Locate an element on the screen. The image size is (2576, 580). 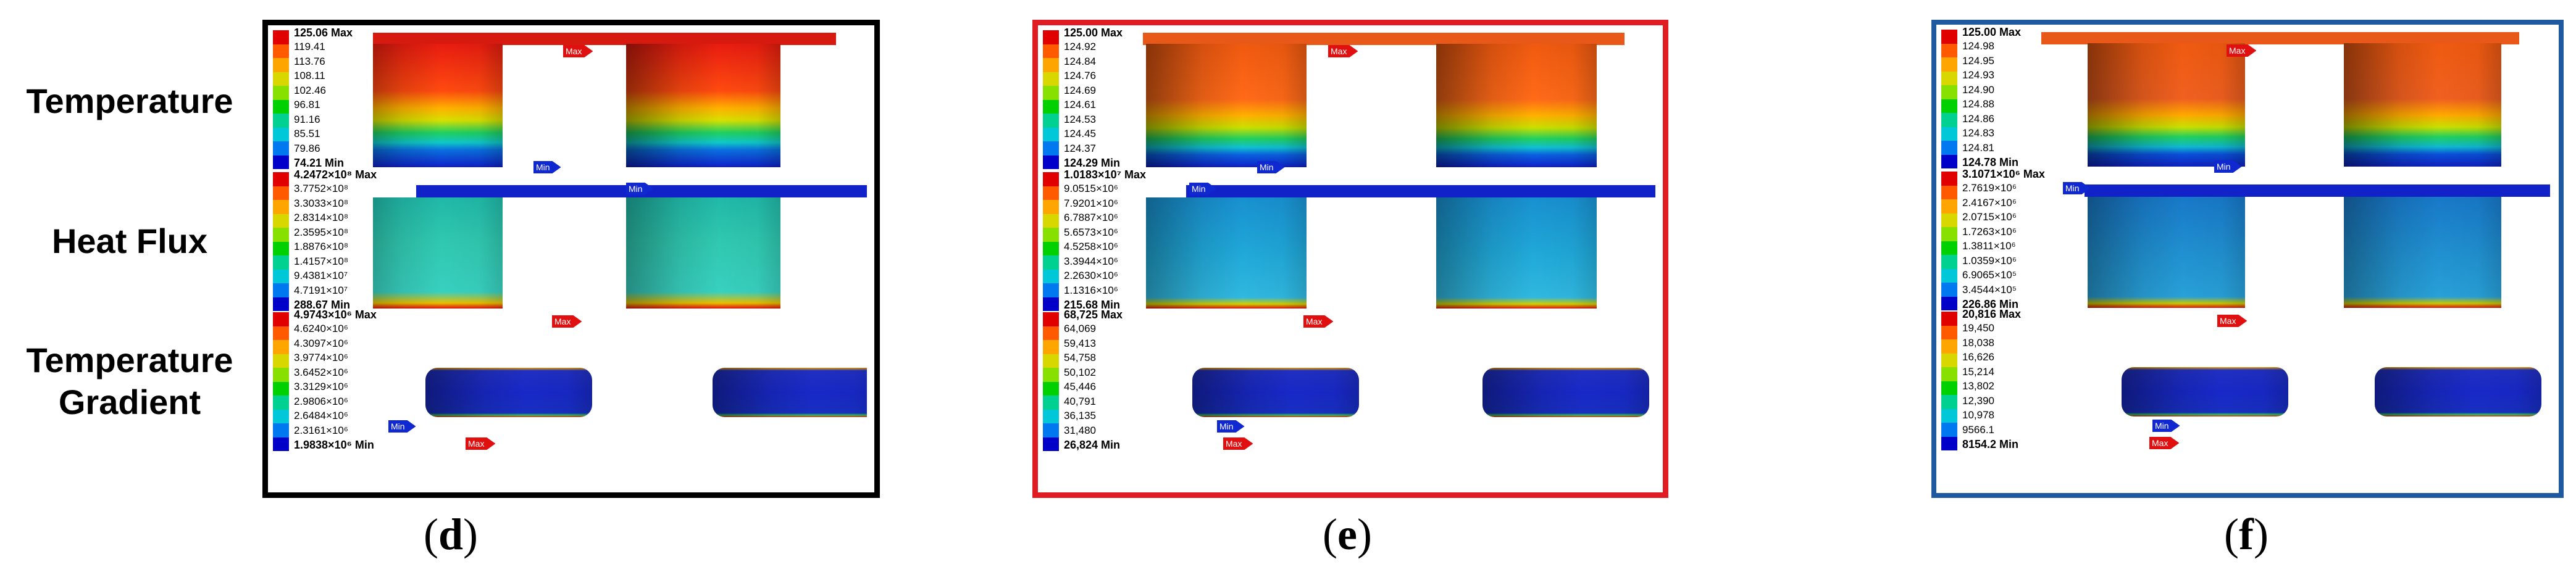
caption-letter: f is located at coordinates (2246, 534).